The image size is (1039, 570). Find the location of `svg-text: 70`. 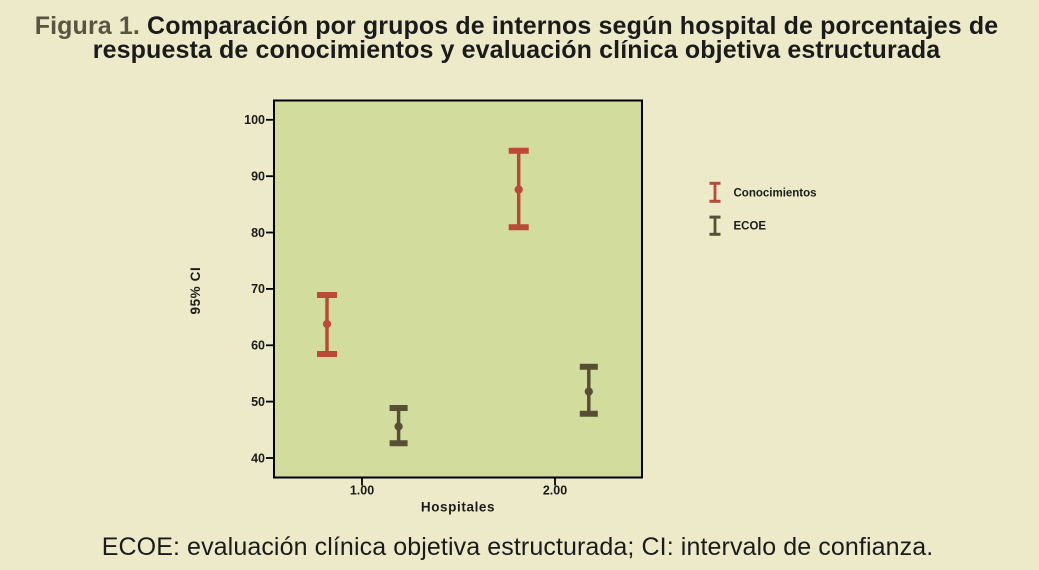

svg-text: 70 is located at coordinates (258, 289).